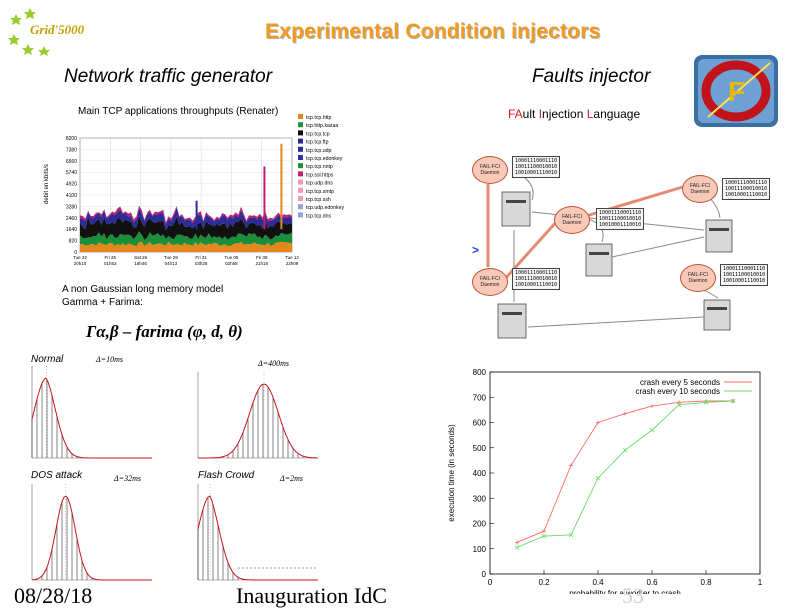  What do you see at coordinates (29, 32) in the screenshot?
I see `stars-logo-icon` at bounding box center [29, 32].